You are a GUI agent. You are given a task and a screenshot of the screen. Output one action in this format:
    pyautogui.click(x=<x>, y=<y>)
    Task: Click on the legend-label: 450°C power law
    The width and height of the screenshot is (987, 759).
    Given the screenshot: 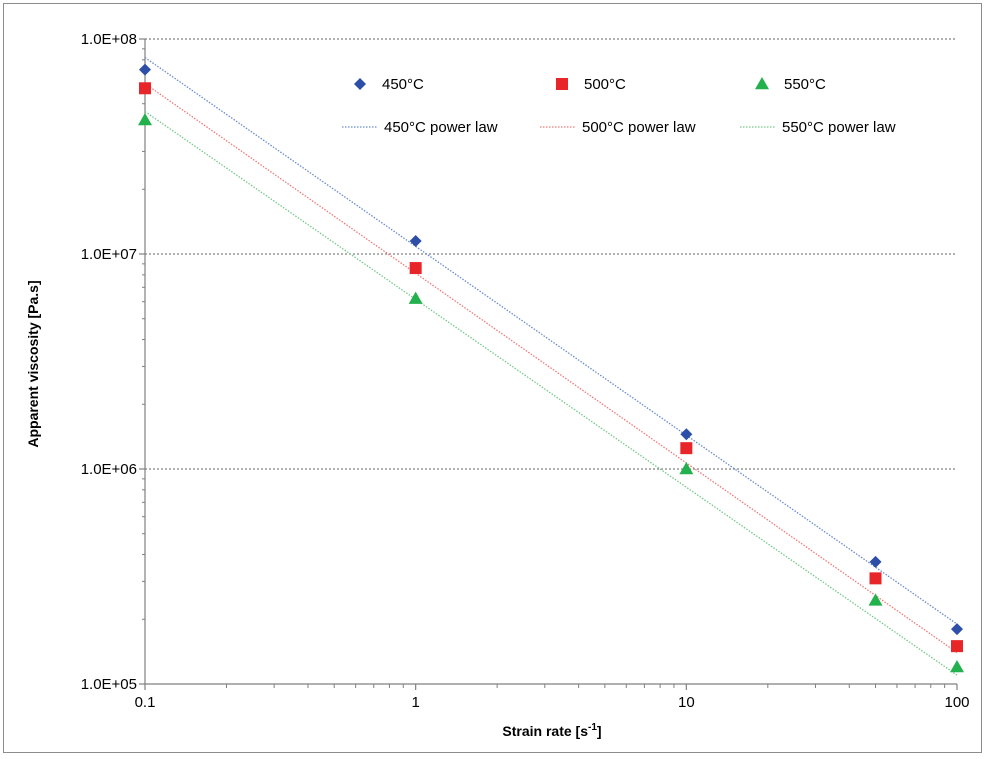 What is the action you would take?
    pyautogui.click(x=441, y=127)
    